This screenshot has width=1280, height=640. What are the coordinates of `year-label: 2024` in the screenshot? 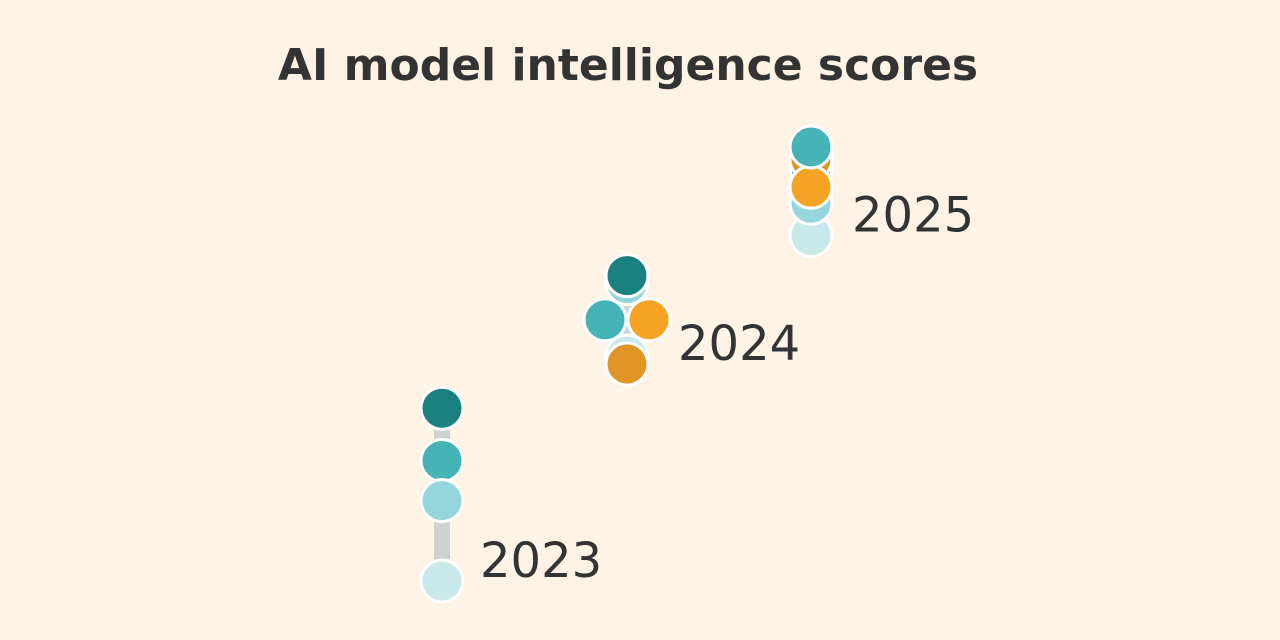 It's located at (739, 344).